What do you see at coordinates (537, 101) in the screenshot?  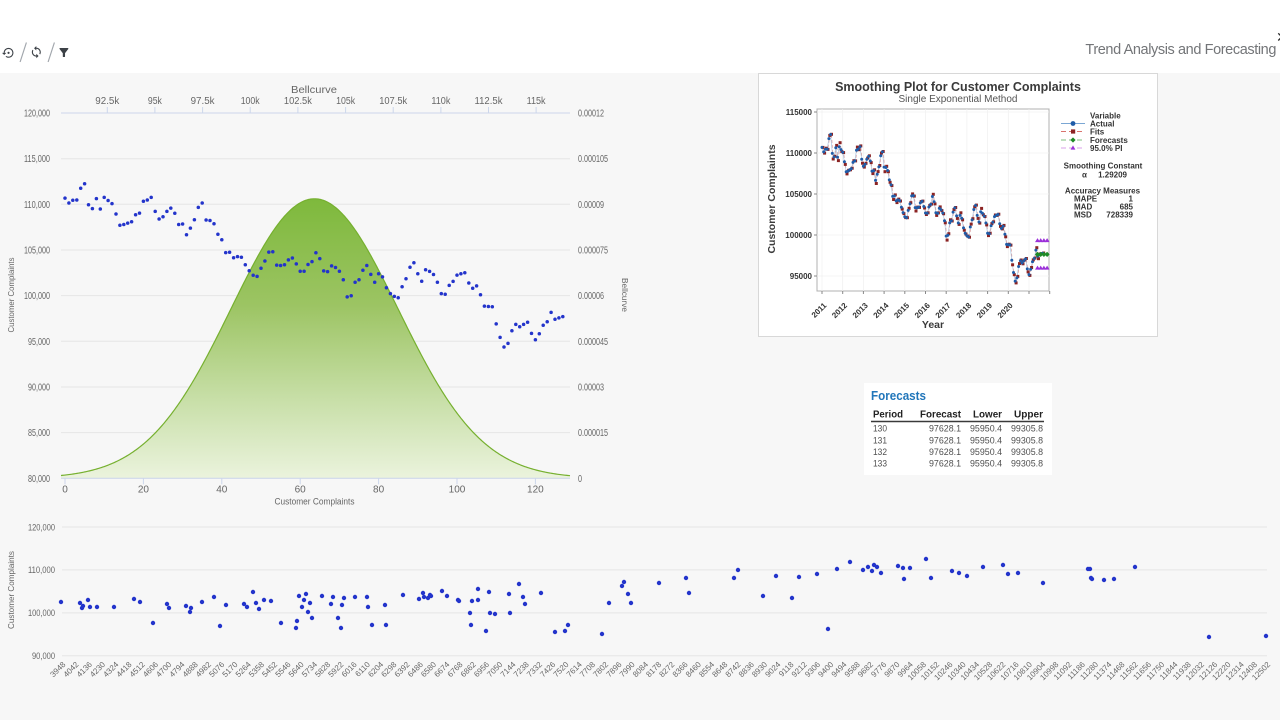 I see `svg-text: 115k` at bounding box center [537, 101].